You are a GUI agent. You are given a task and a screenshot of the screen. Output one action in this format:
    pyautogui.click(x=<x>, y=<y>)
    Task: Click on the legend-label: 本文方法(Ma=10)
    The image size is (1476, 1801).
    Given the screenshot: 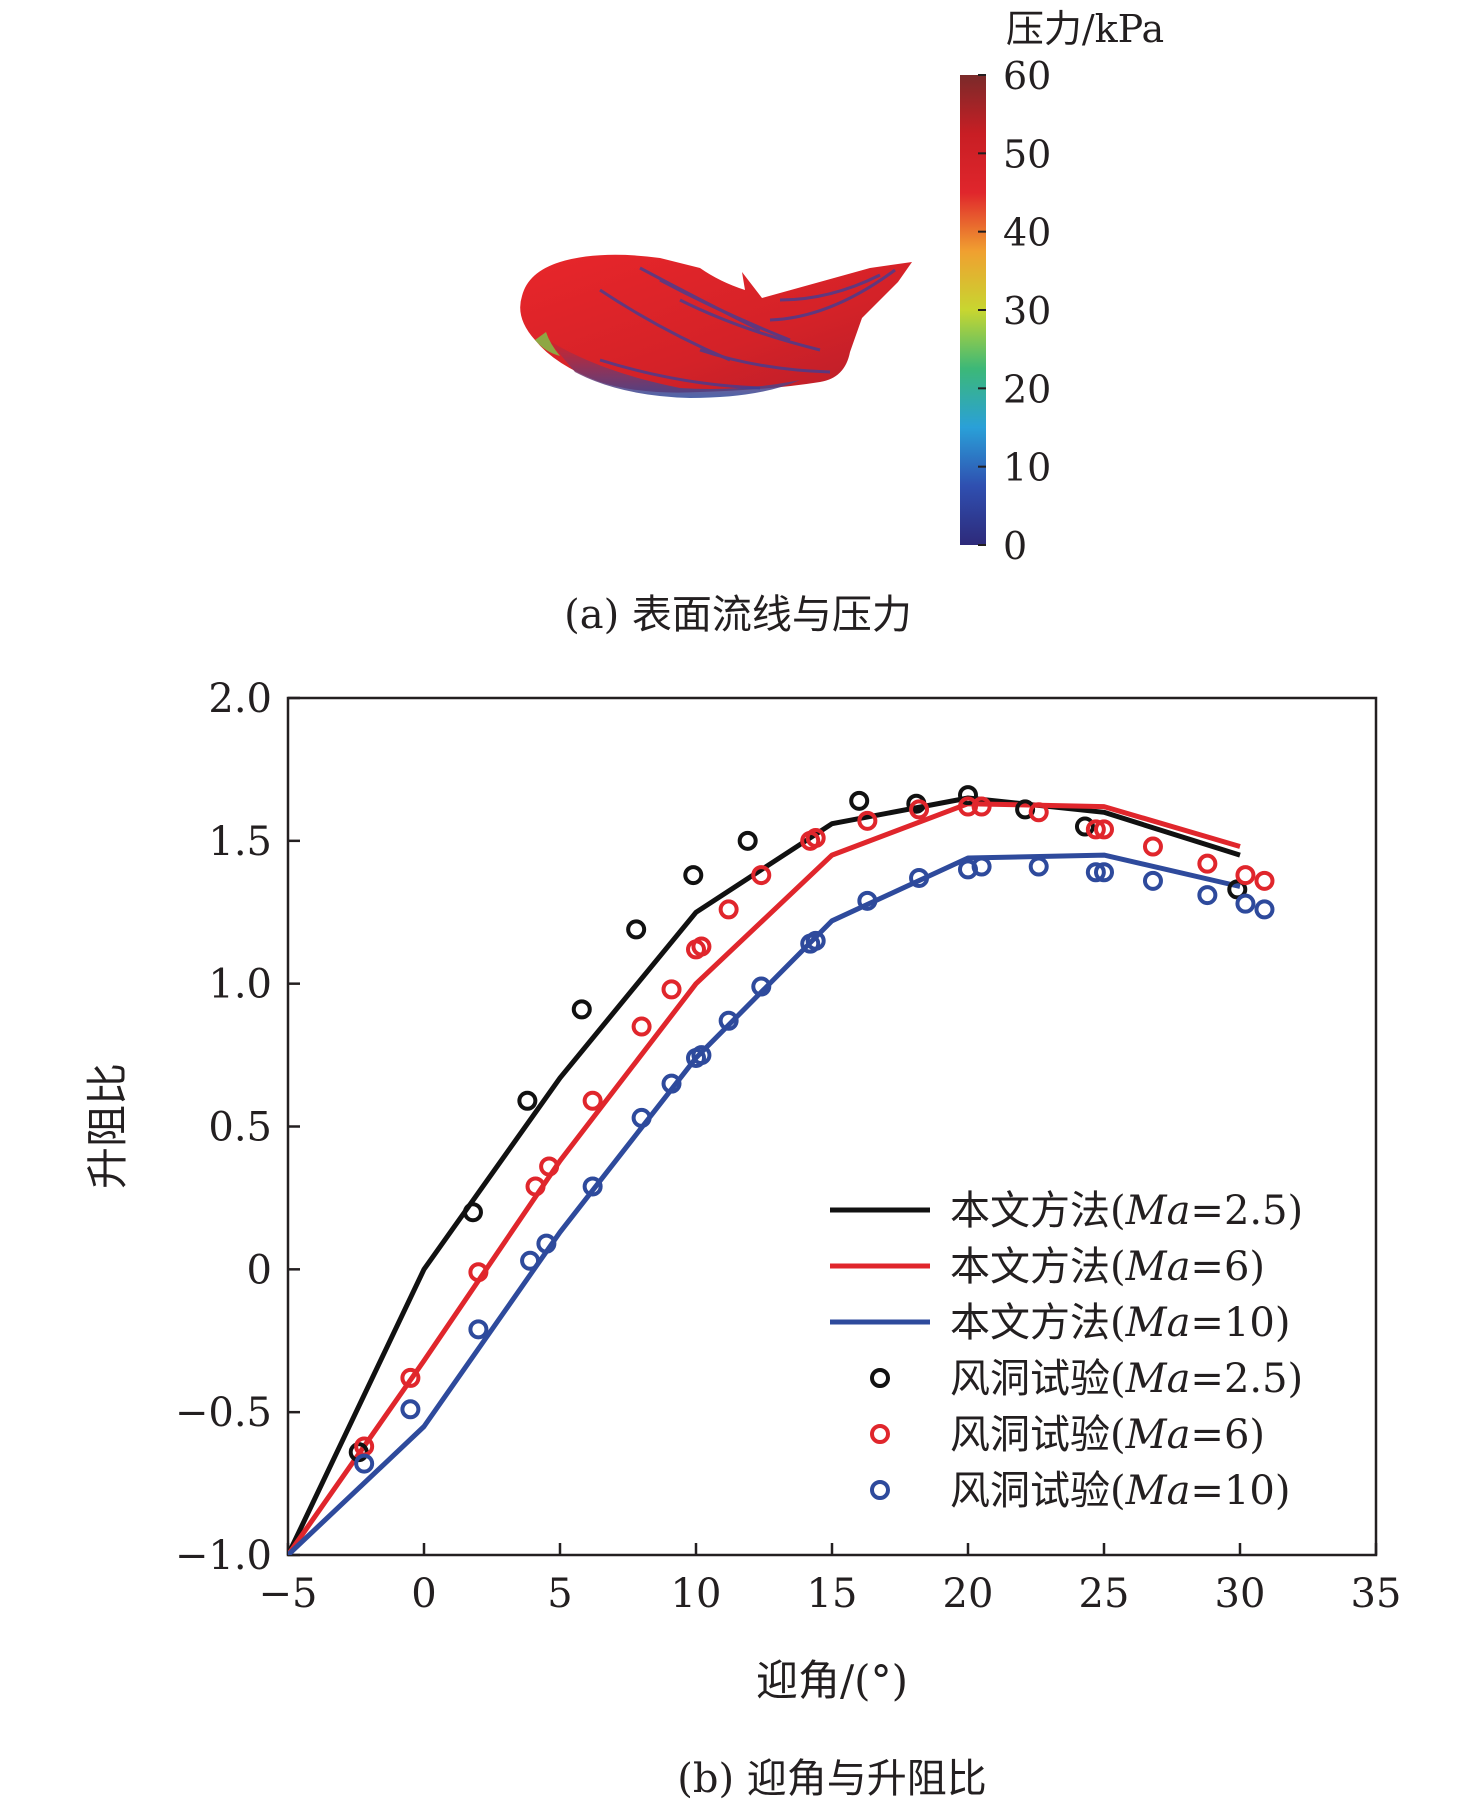 What is the action you would take?
    pyautogui.click(x=1120, y=1323)
    